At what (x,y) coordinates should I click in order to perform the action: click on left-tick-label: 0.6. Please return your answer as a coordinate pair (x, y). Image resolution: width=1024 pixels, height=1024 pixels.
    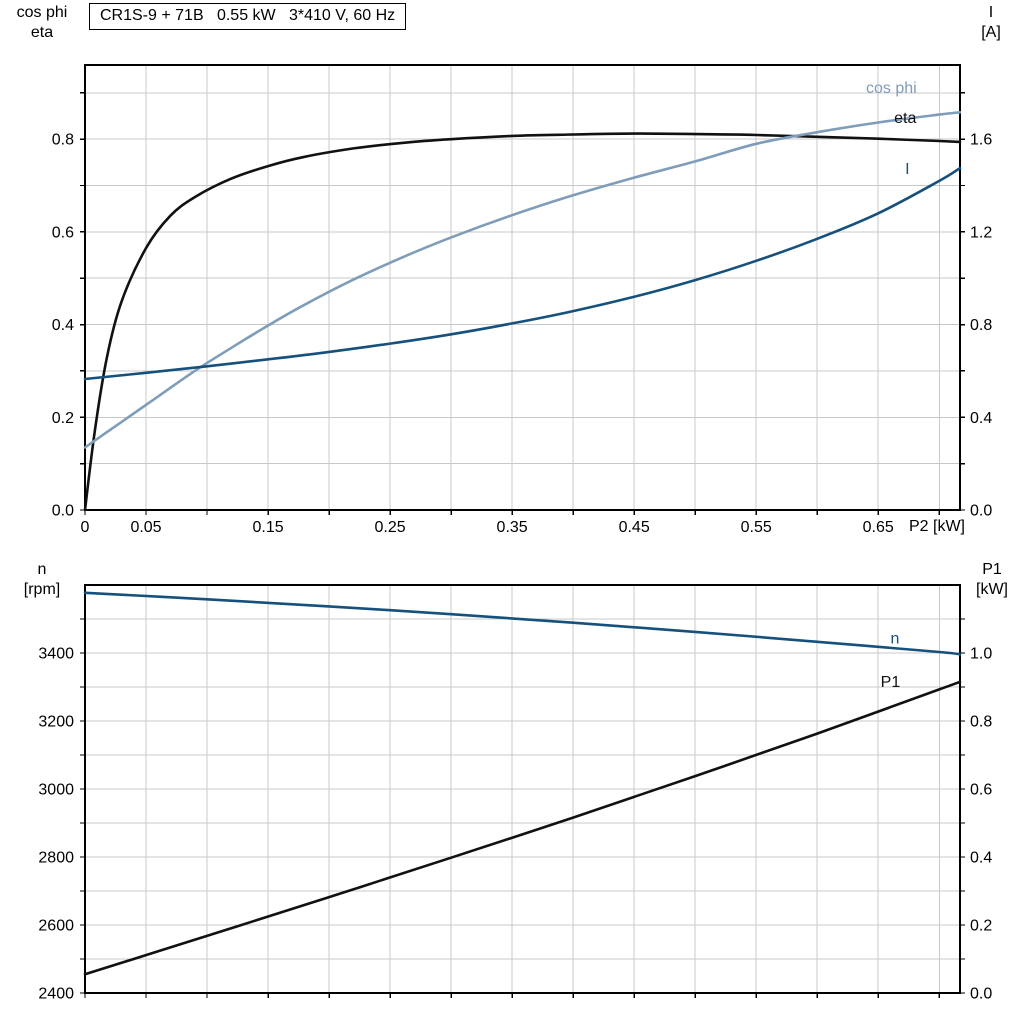
    Looking at the image, I should click on (63, 232).